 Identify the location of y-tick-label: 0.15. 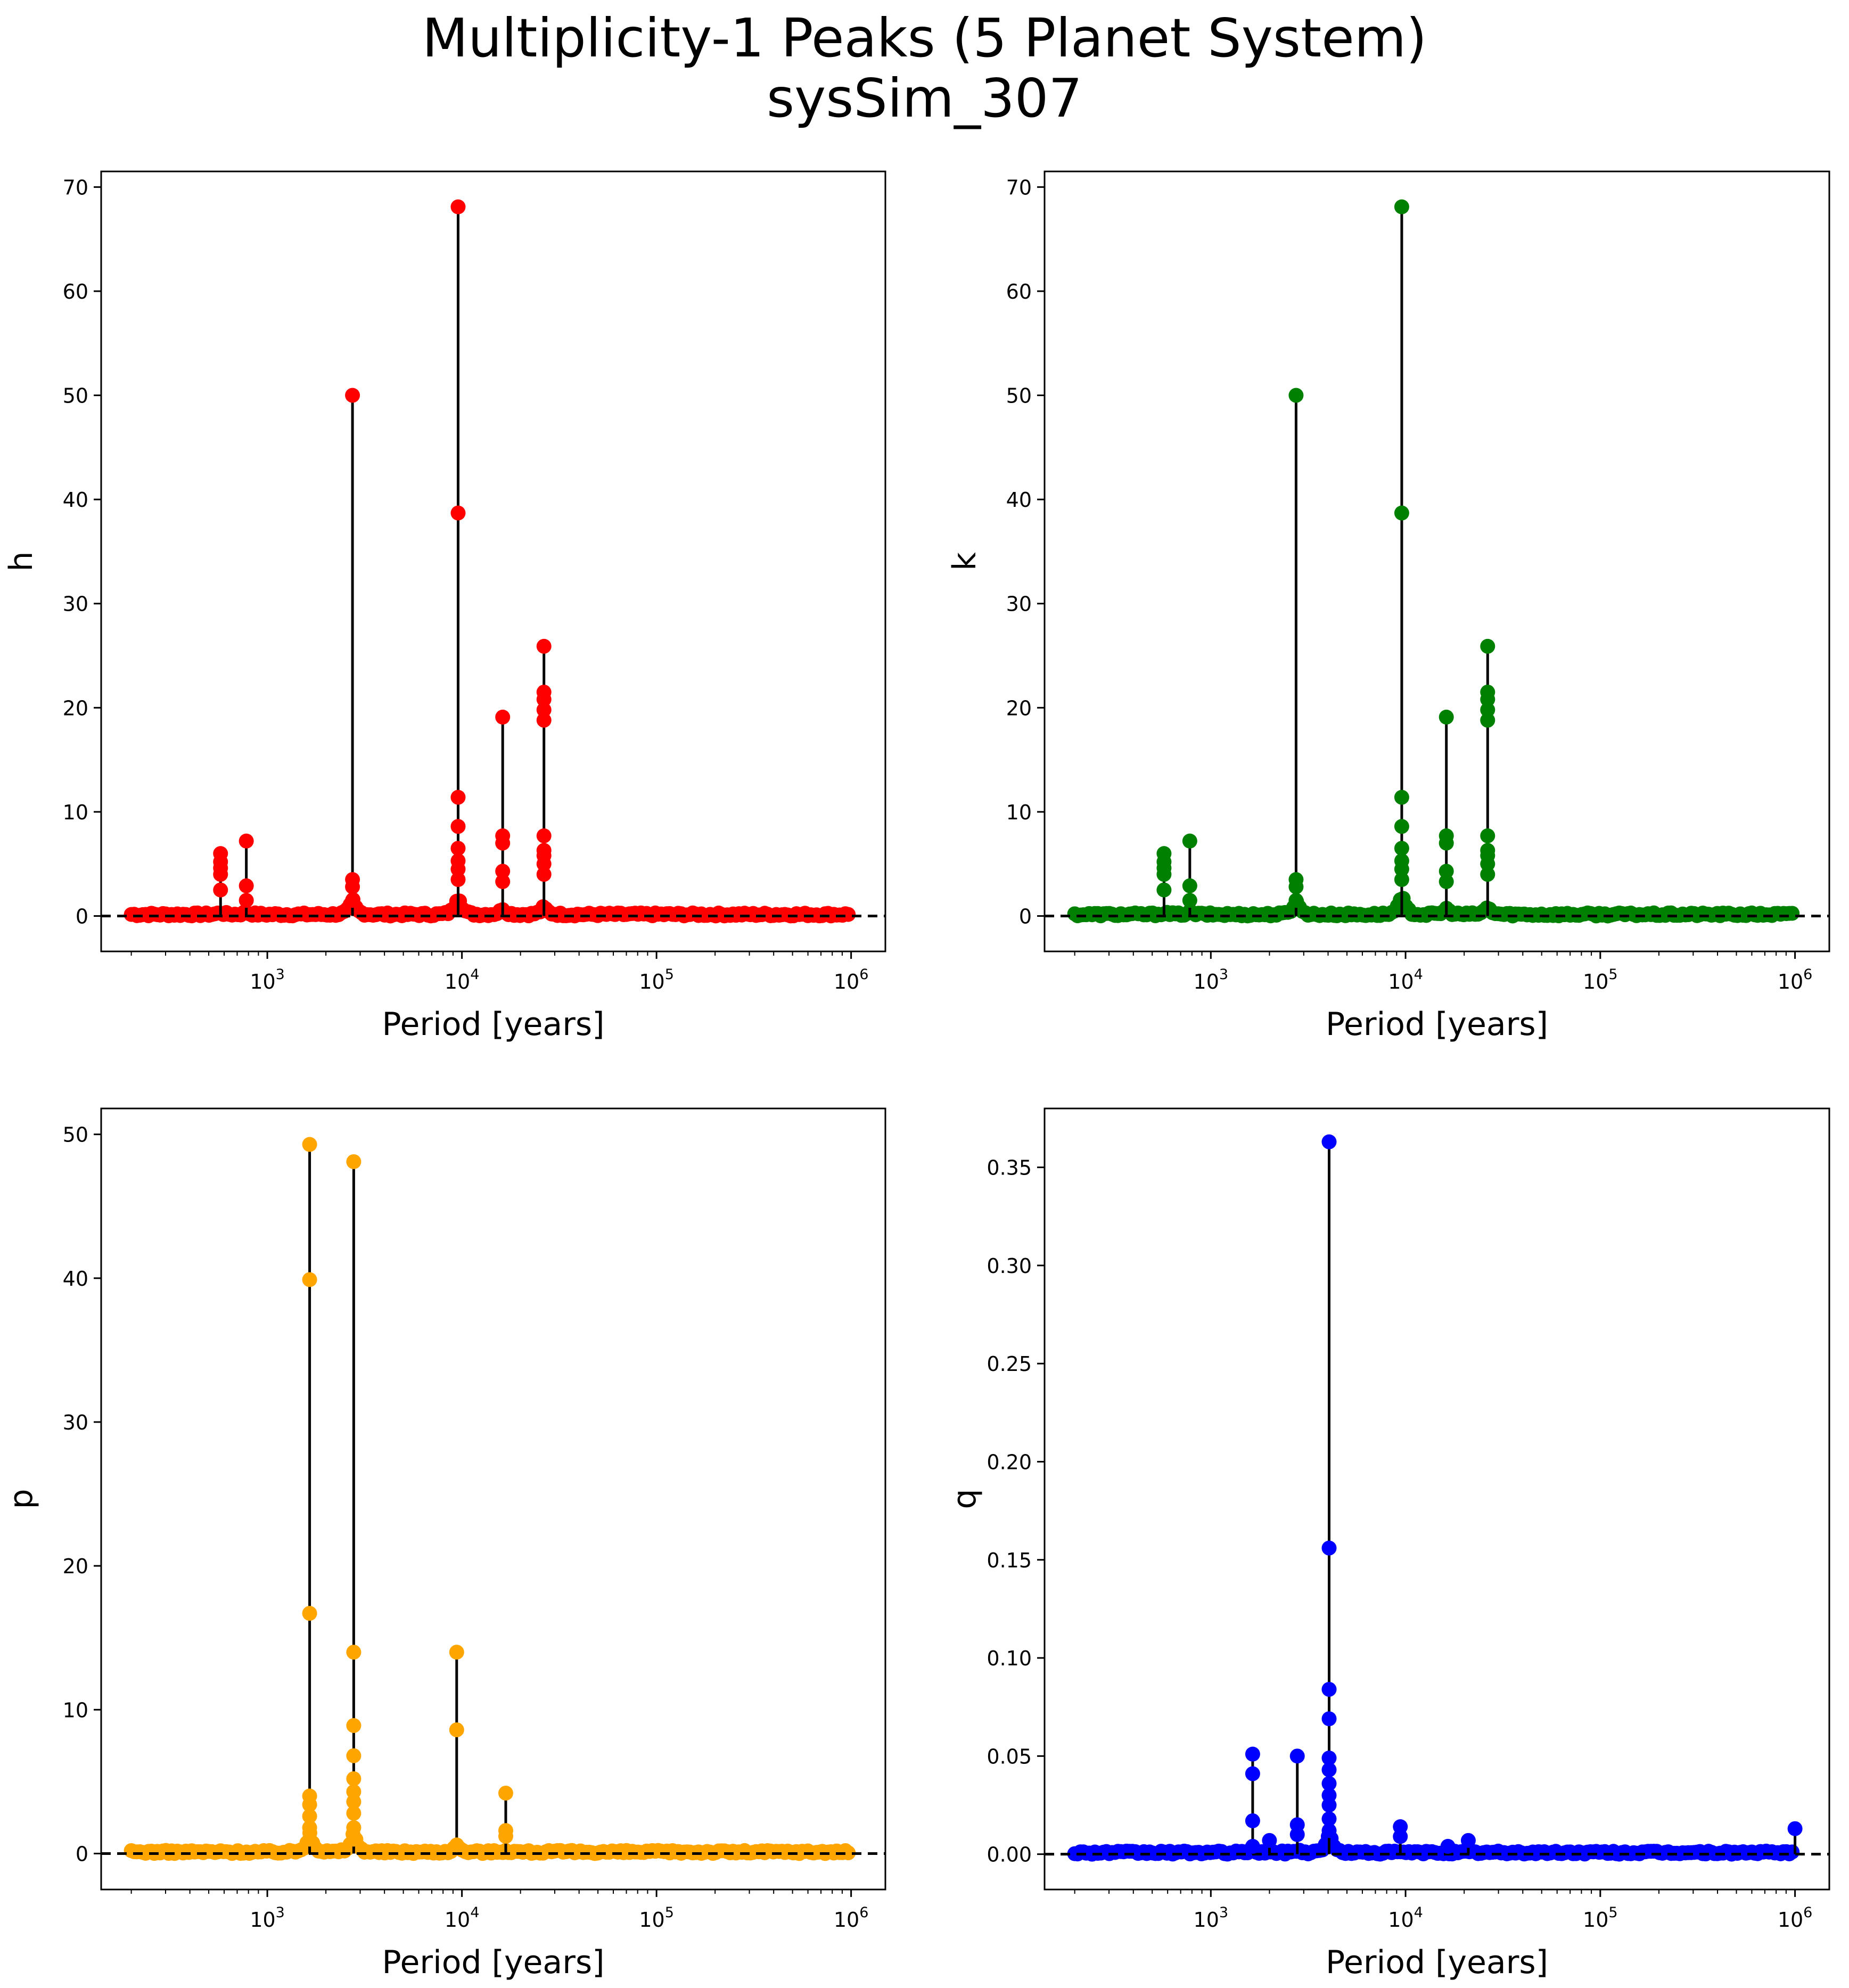
(1009, 1560).